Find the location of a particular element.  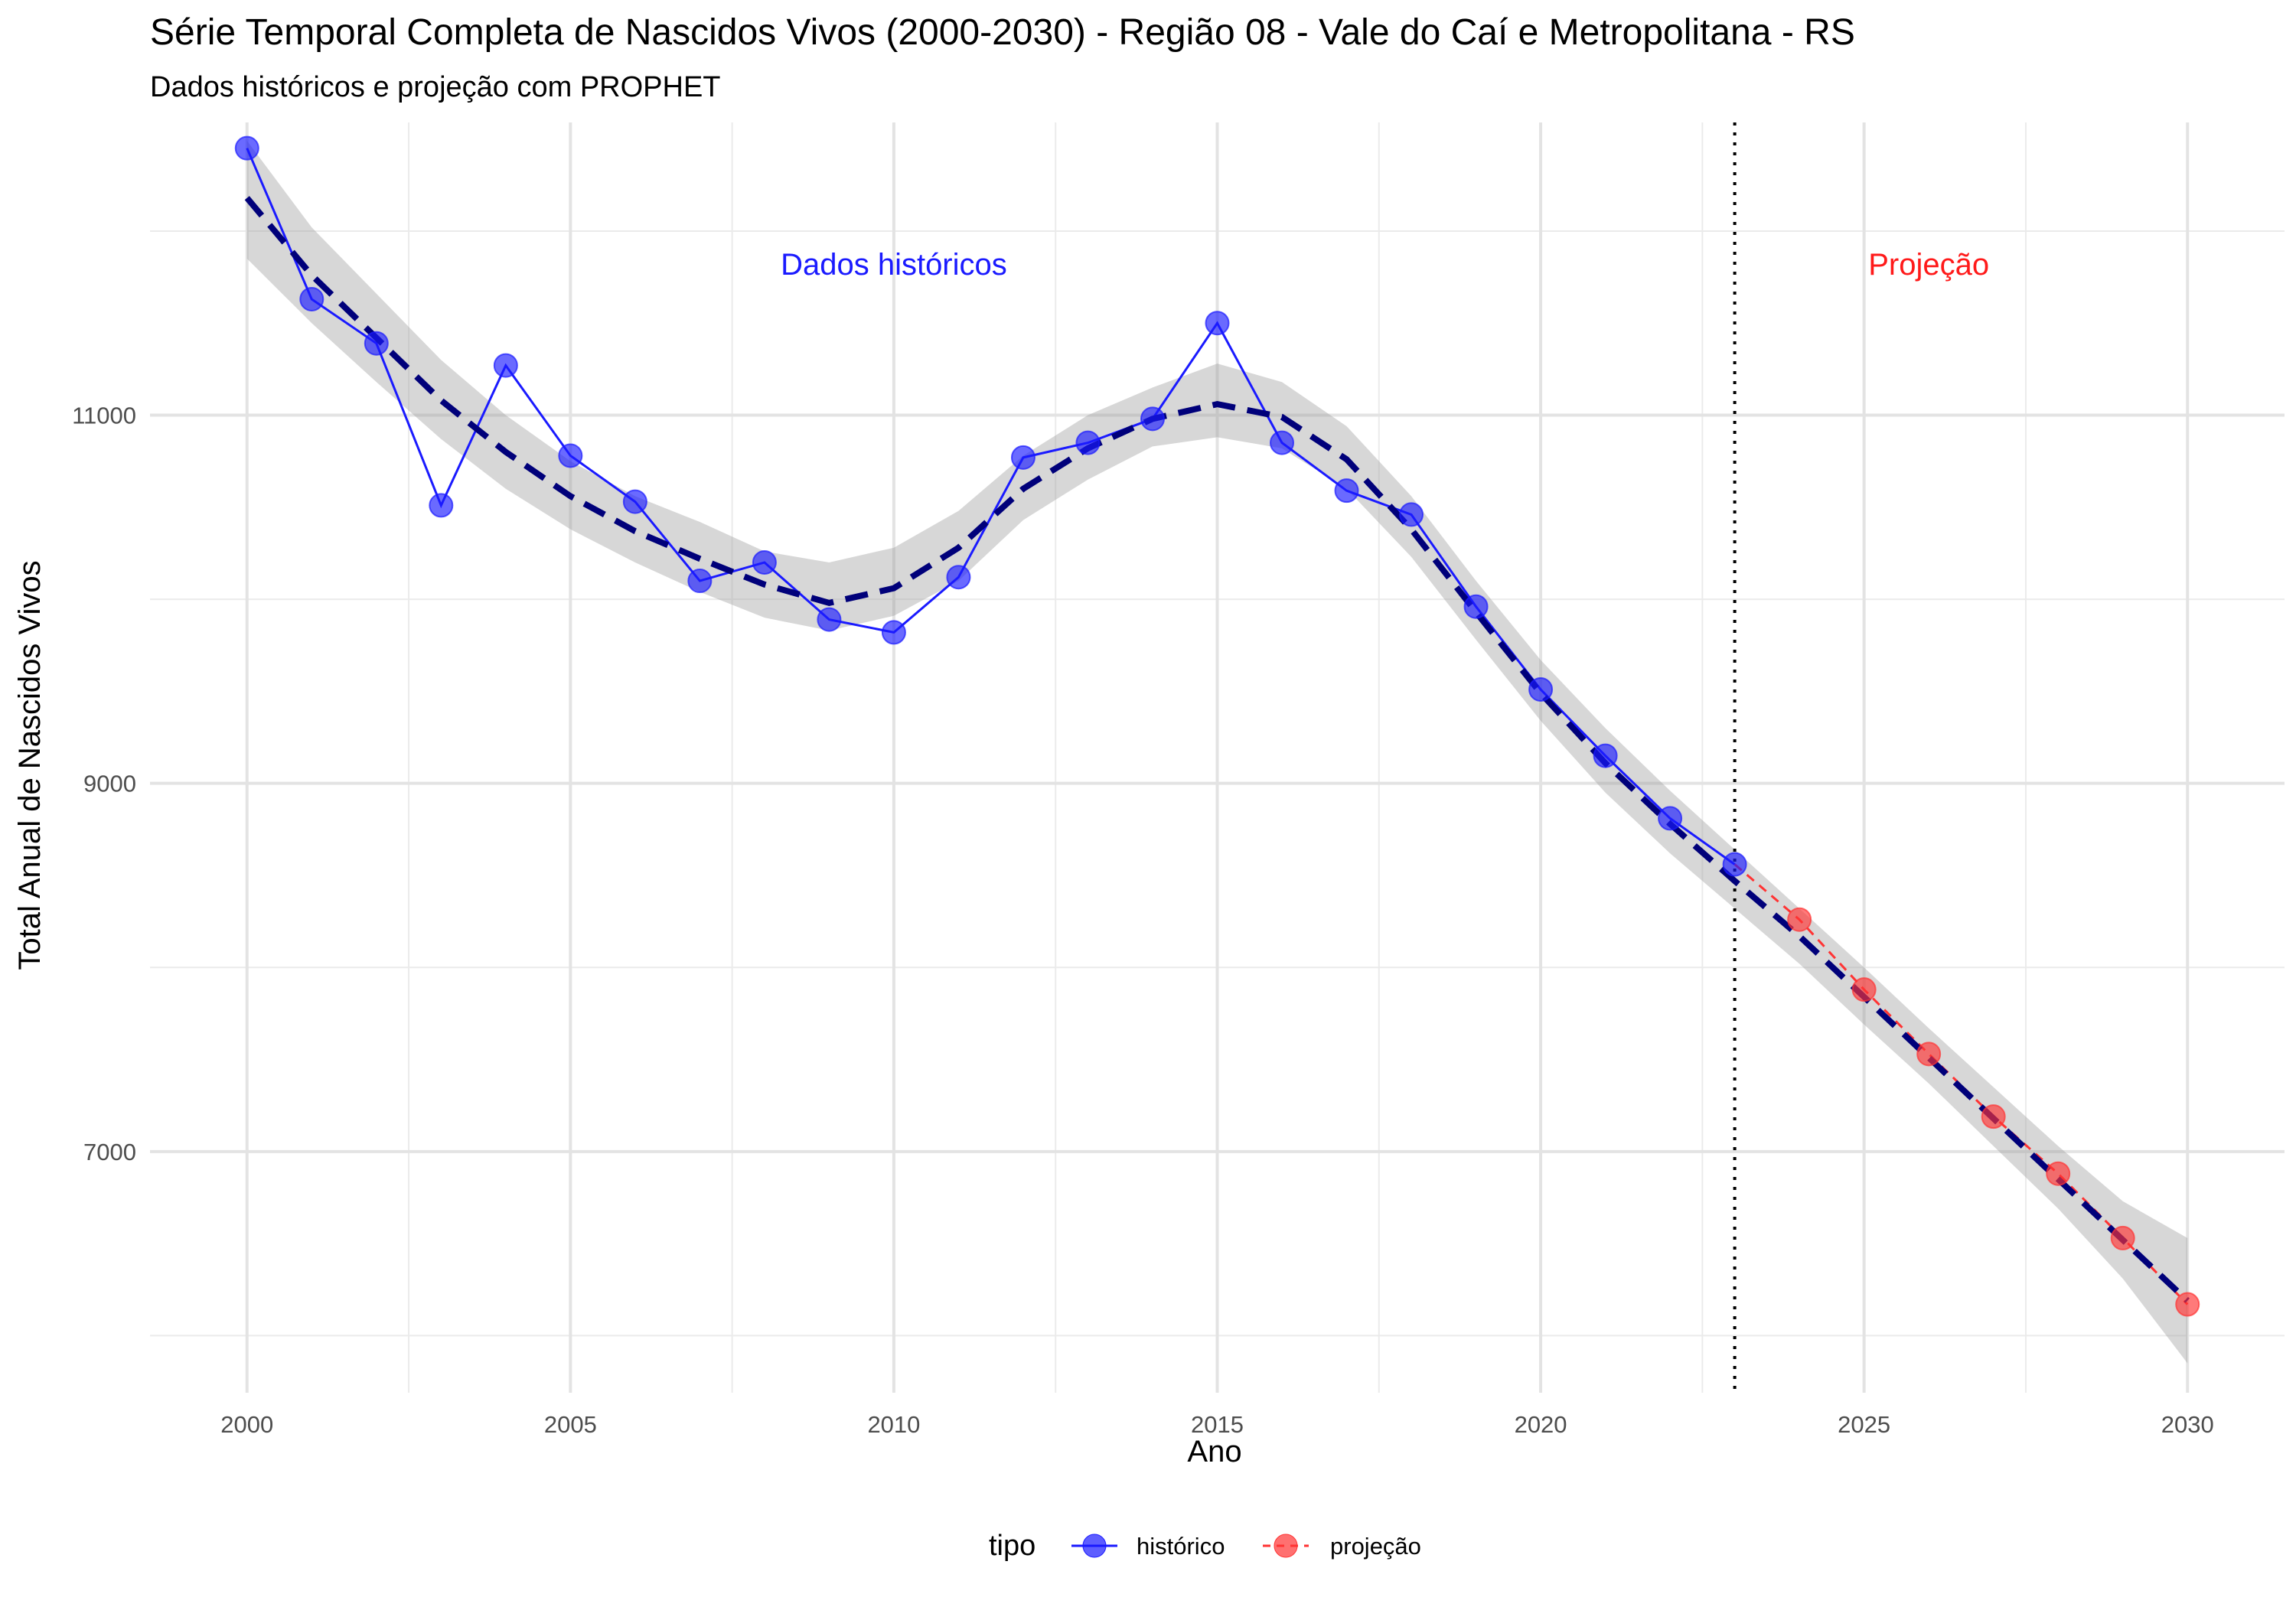

annotation-historical: Dados históricos is located at coordinates (894, 265).